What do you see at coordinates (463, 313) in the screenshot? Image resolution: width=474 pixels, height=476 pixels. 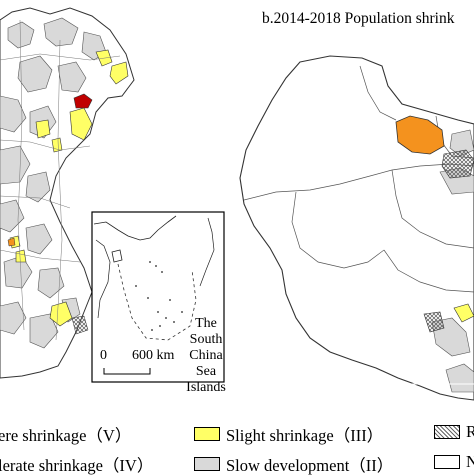 I see `right-slight-region` at bounding box center [463, 313].